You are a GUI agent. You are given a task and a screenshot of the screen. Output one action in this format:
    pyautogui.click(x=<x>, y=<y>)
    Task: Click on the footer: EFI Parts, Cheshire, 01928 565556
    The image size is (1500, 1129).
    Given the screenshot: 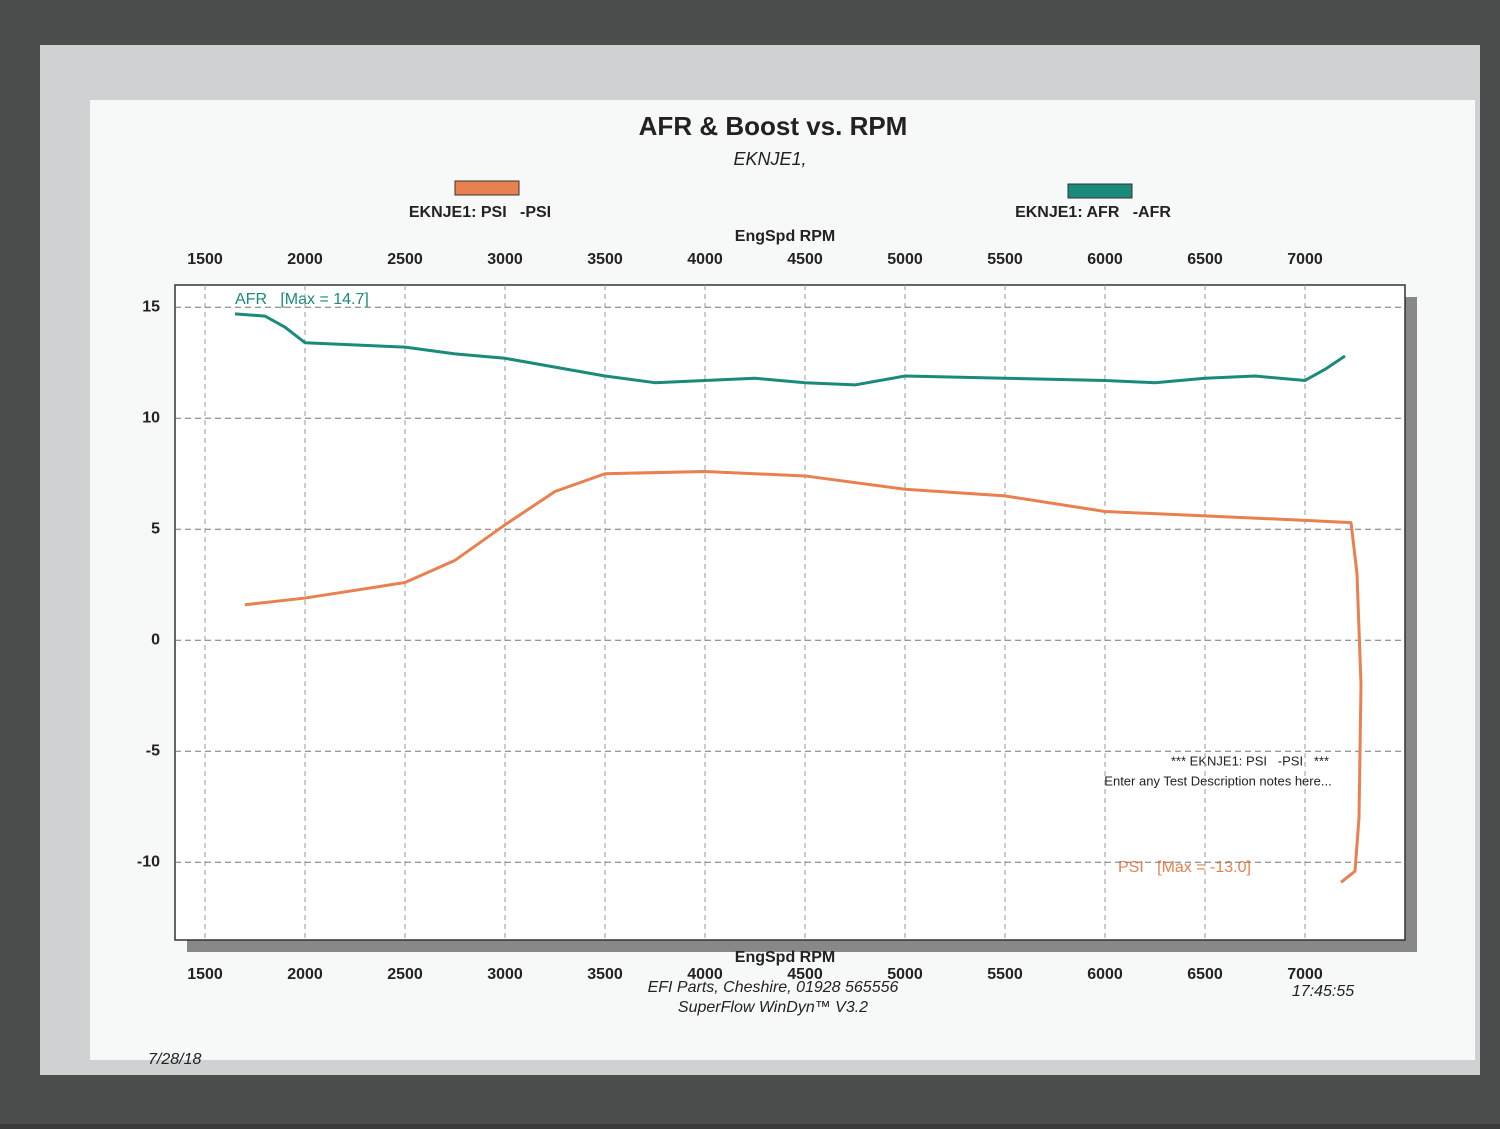 What is the action you would take?
    pyautogui.click(x=773, y=987)
    